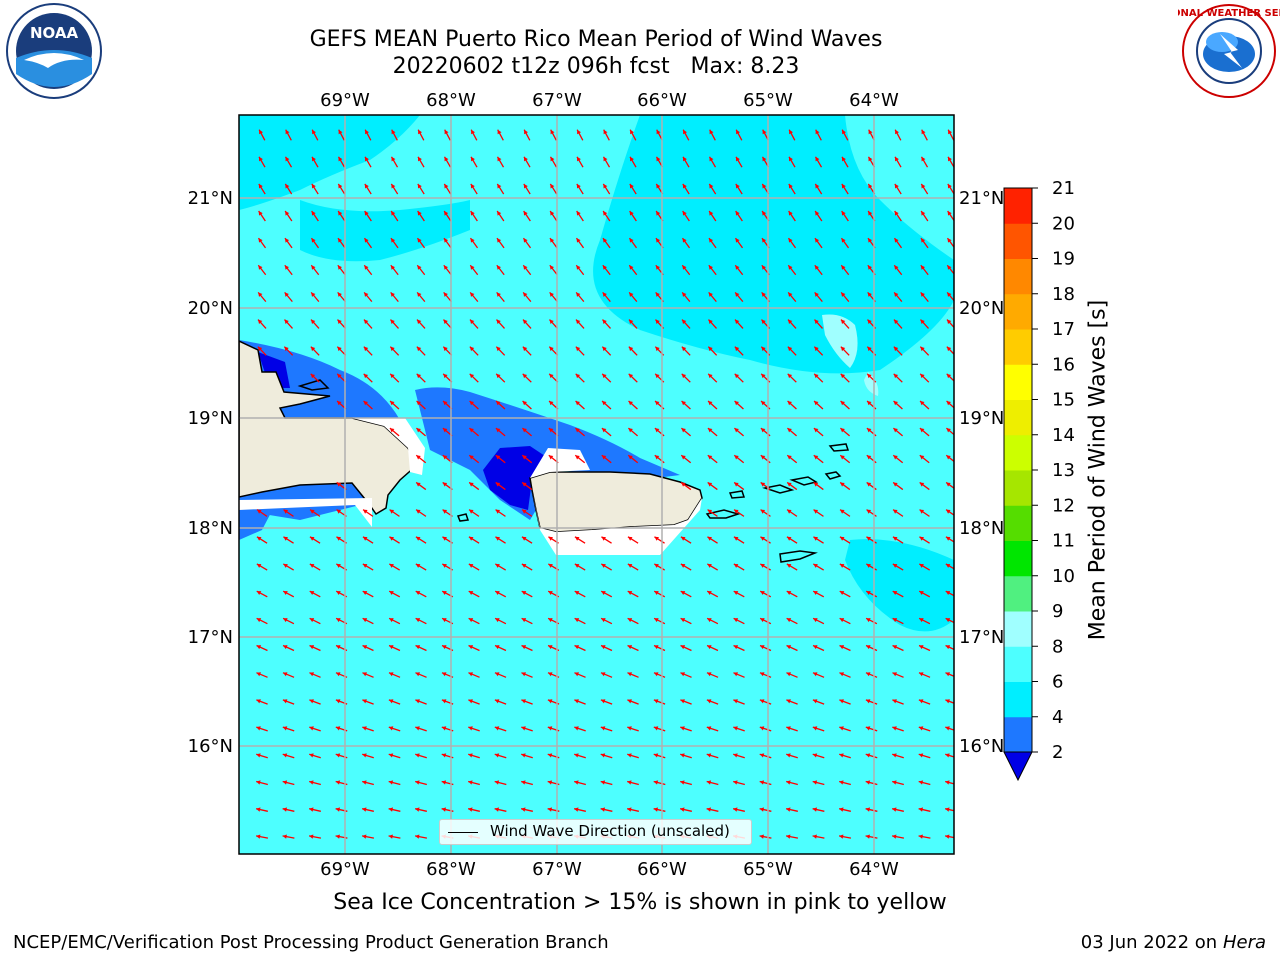 This screenshot has width=1280, height=960. What do you see at coordinates (981, 472) in the screenshot?
I see `lat-labels-right: 21°N 20°N 19°N 18°N 17°N 16°N` at bounding box center [981, 472].